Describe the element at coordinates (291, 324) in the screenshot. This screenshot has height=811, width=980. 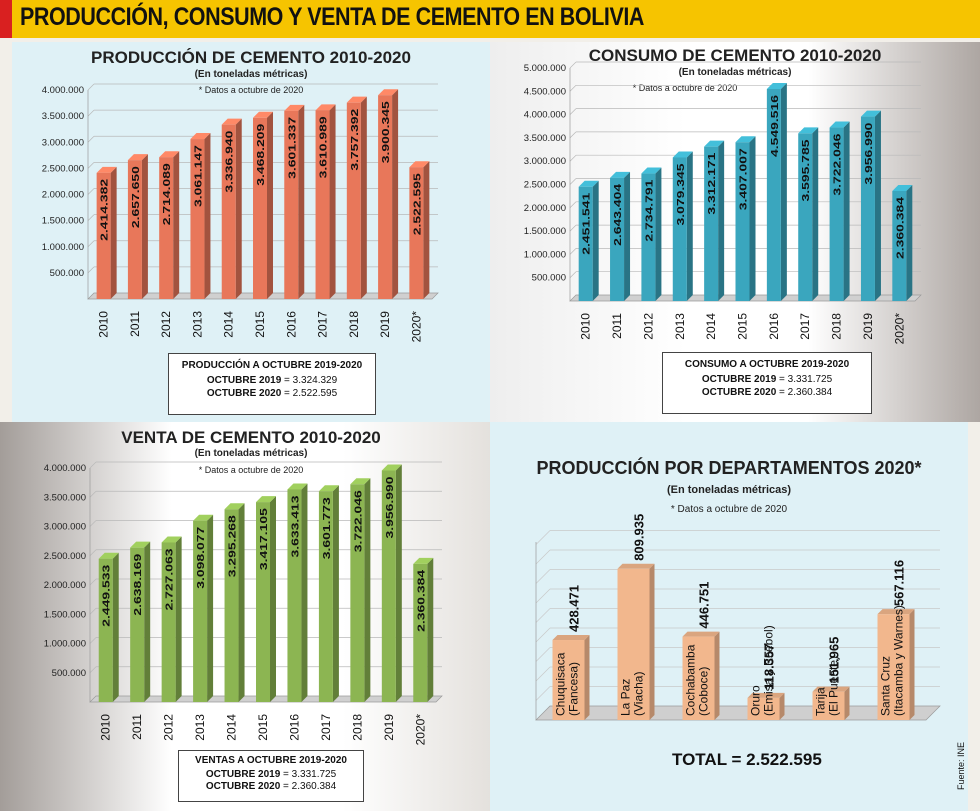
I see `produccion-x-label: 2016` at that location.